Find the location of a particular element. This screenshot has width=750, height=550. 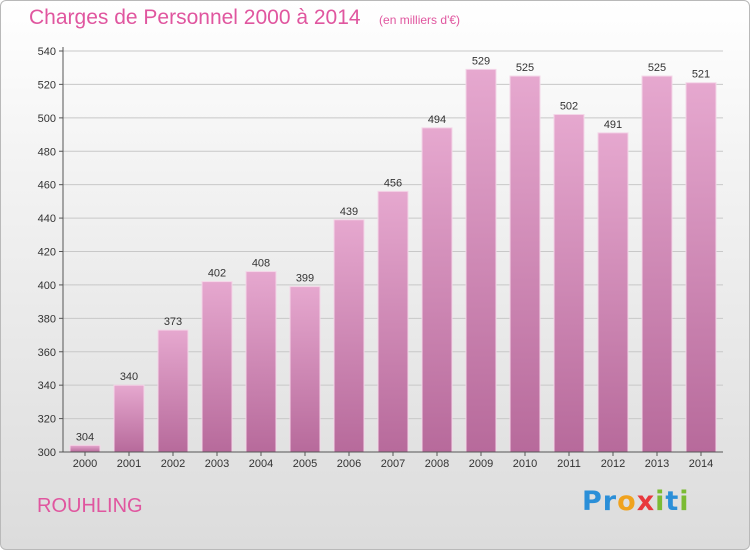

y-tick-label: 300 is located at coordinates (47, 453).